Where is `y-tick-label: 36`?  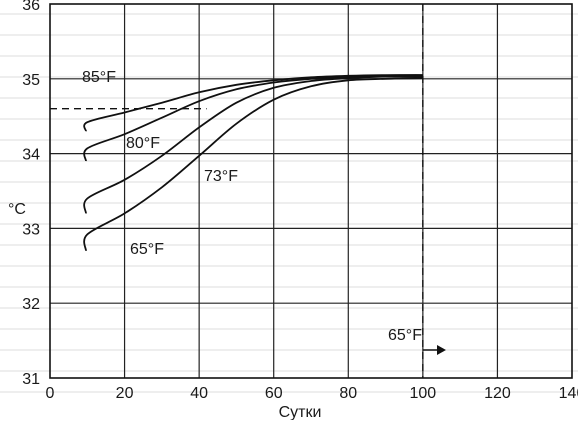
y-tick-label: 36 is located at coordinates (31, 7).